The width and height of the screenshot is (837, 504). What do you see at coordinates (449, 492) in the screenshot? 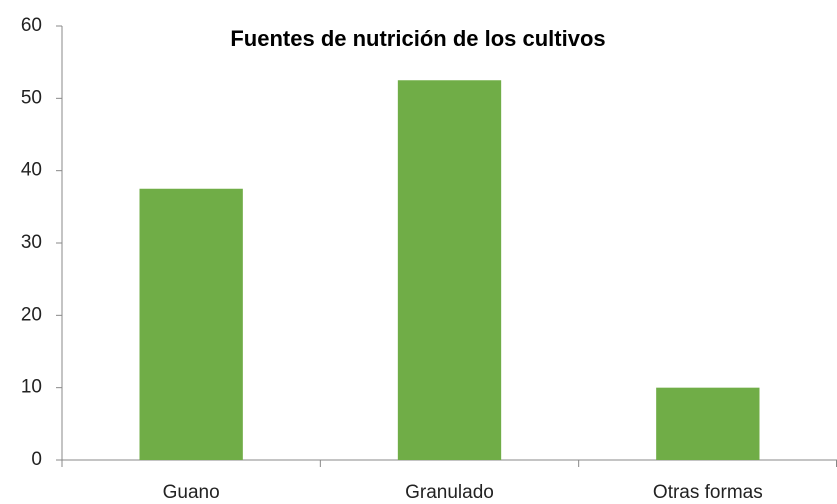
I see `x-tick-label: Granulado` at bounding box center [449, 492].